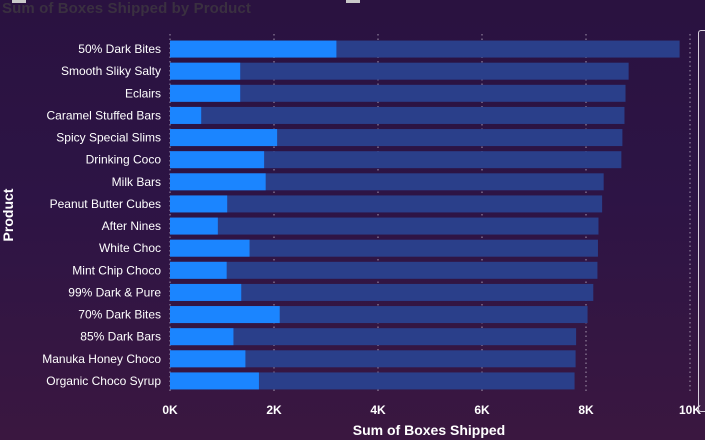  I want to click on category-label: White Choc, so click(130, 248).